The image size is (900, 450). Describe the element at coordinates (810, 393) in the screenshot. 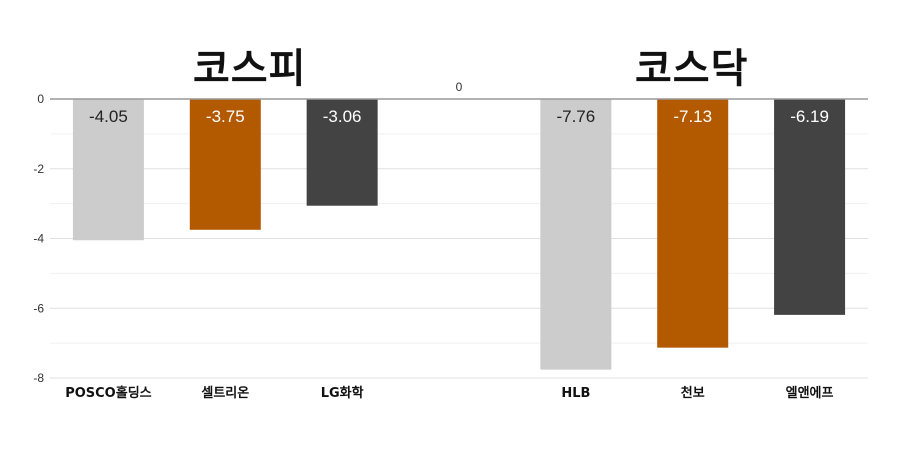

I see `category-label: 엘앤에프` at that location.